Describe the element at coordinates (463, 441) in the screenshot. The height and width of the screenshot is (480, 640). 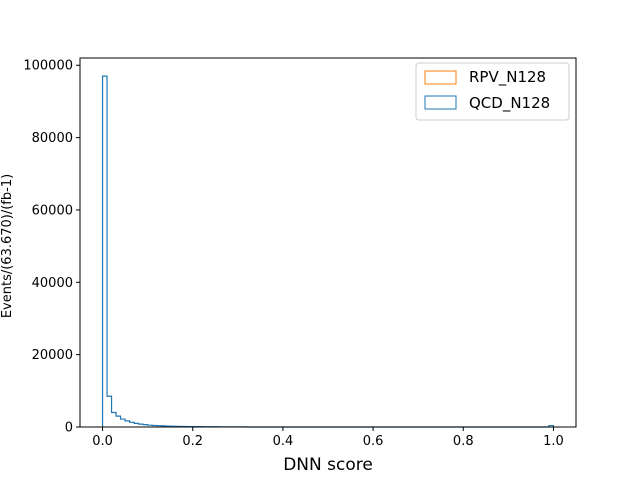
I see `x-tick-label: 0.8` at that location.